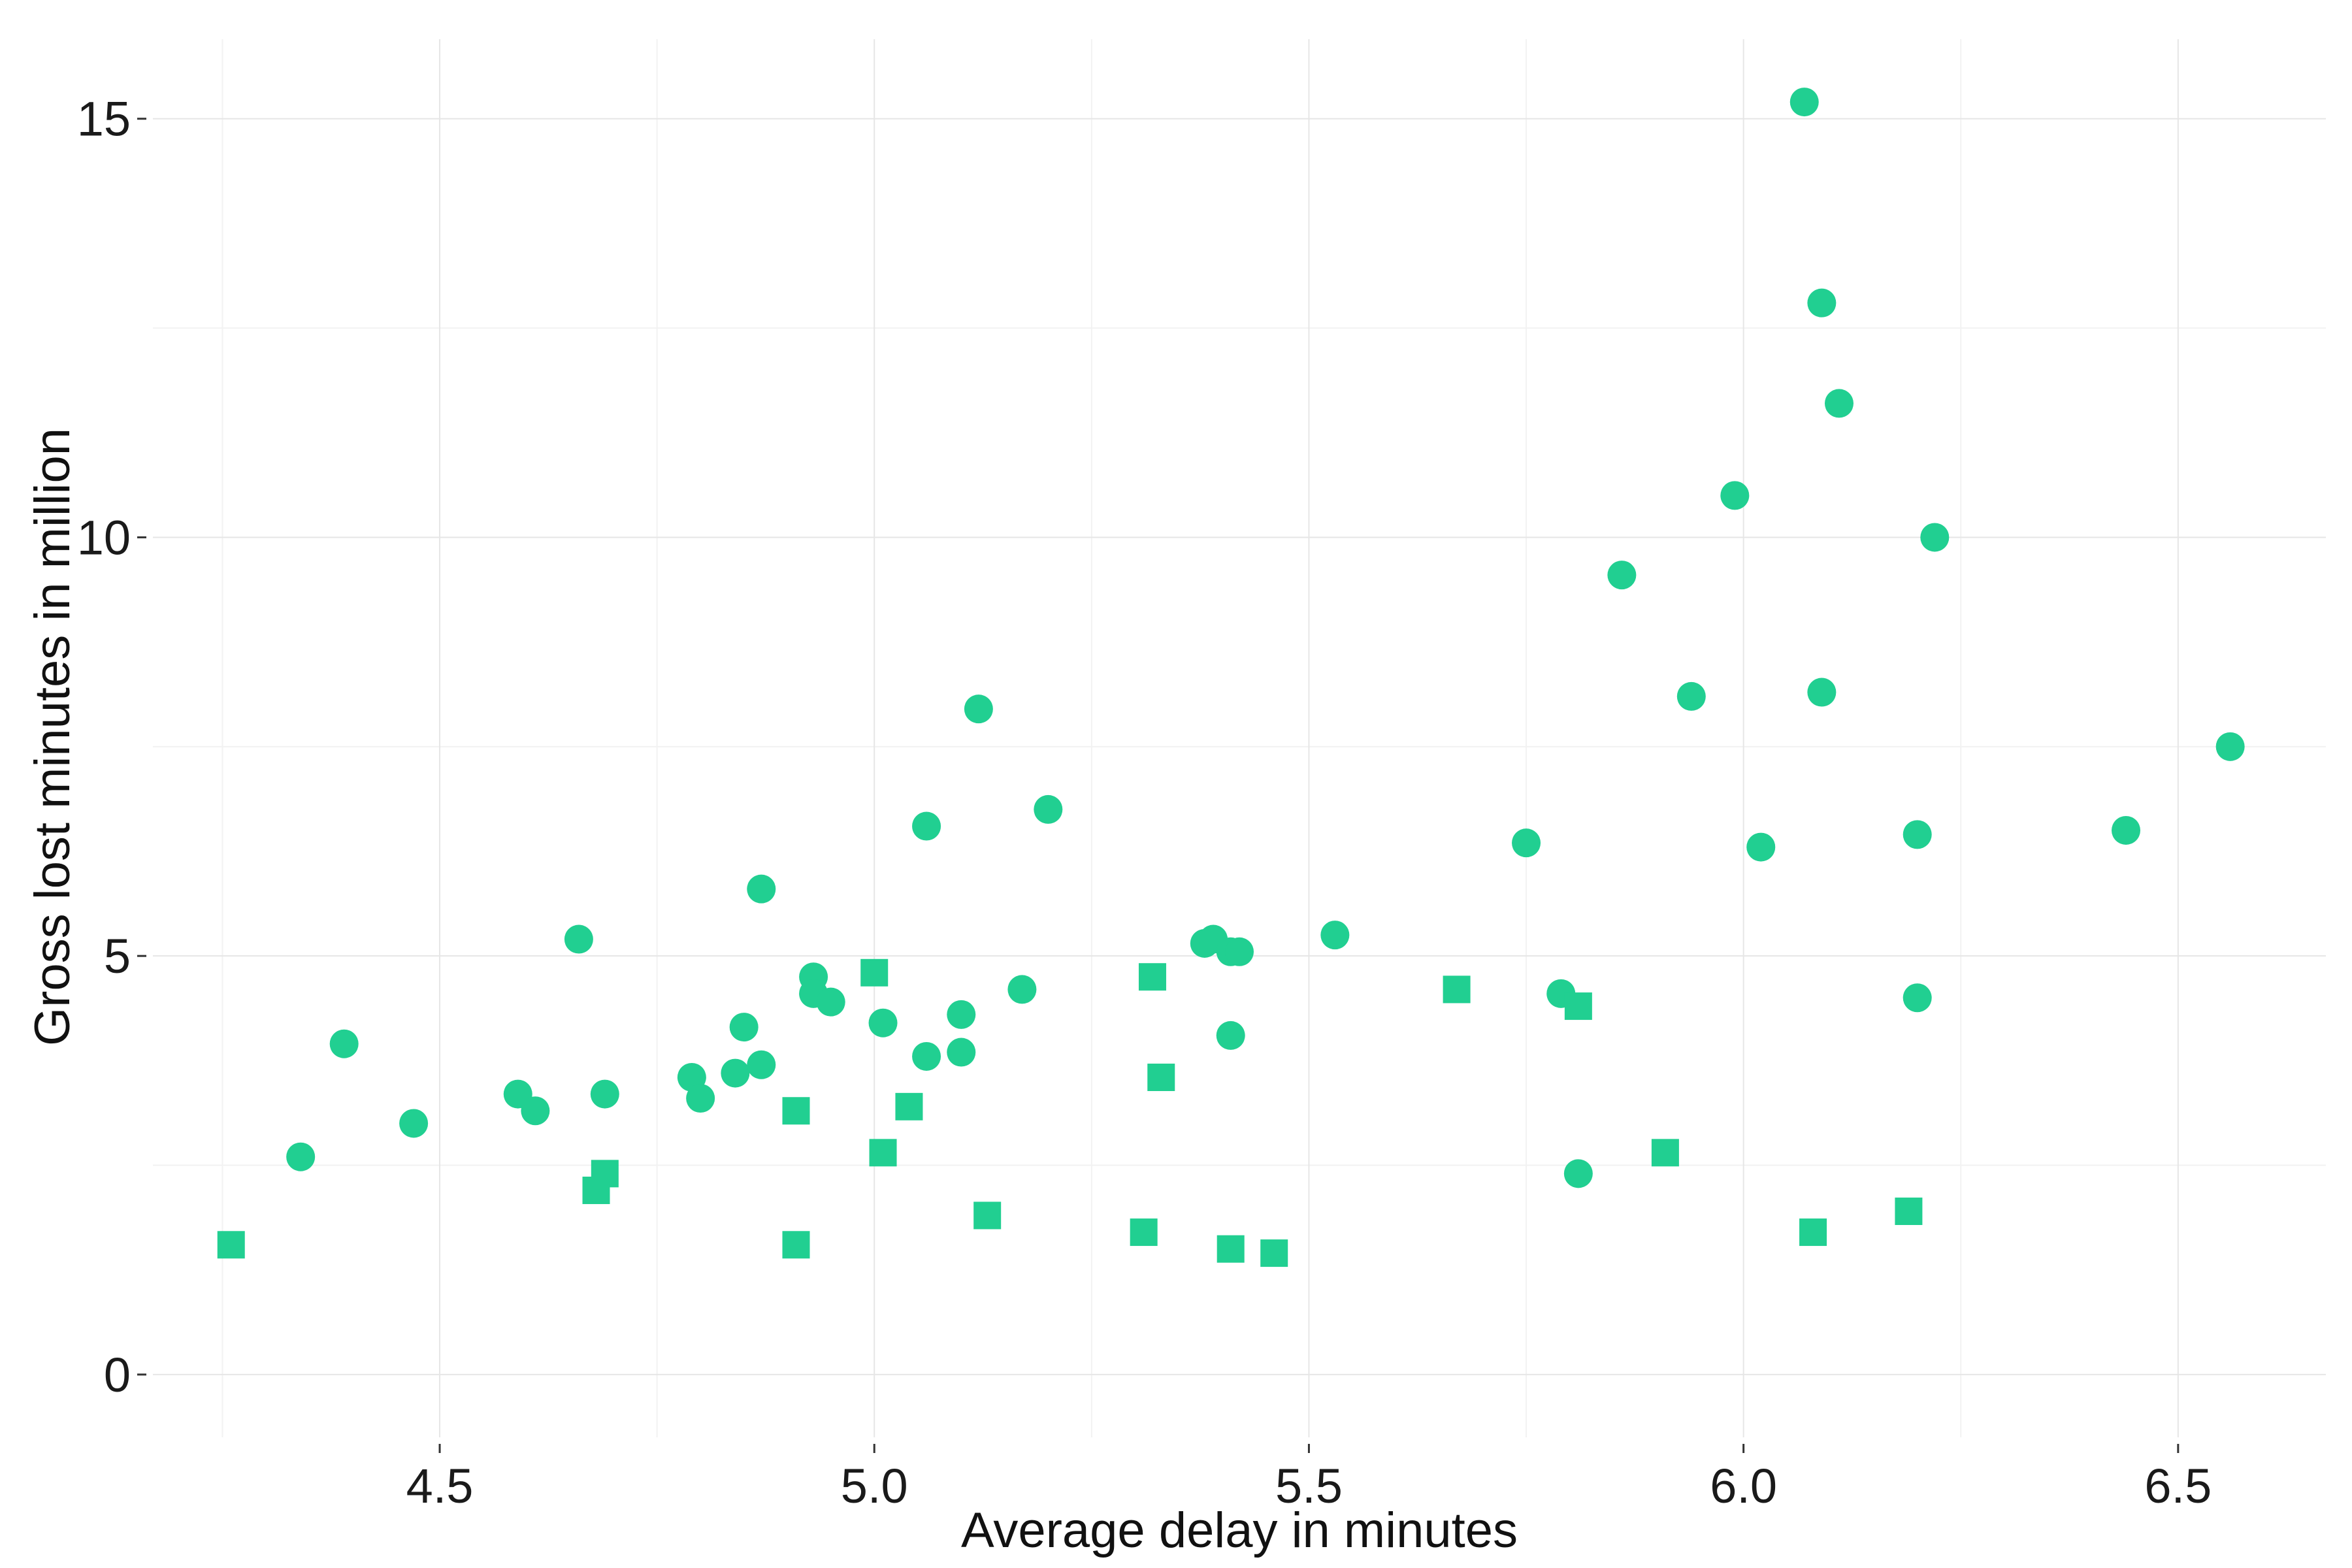 This screenshot has width=2352, height=1568. Describe the element at coordinates (1239, 1530) in the screenshot. I see `x-axis-title: Average delay in minutes` at that location.